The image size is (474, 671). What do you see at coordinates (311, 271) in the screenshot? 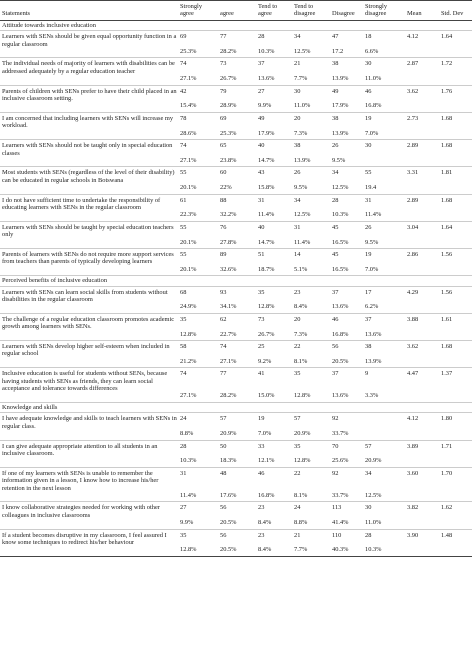
I see `percent-cell: 5.1%` at bounding box center [311, 271].